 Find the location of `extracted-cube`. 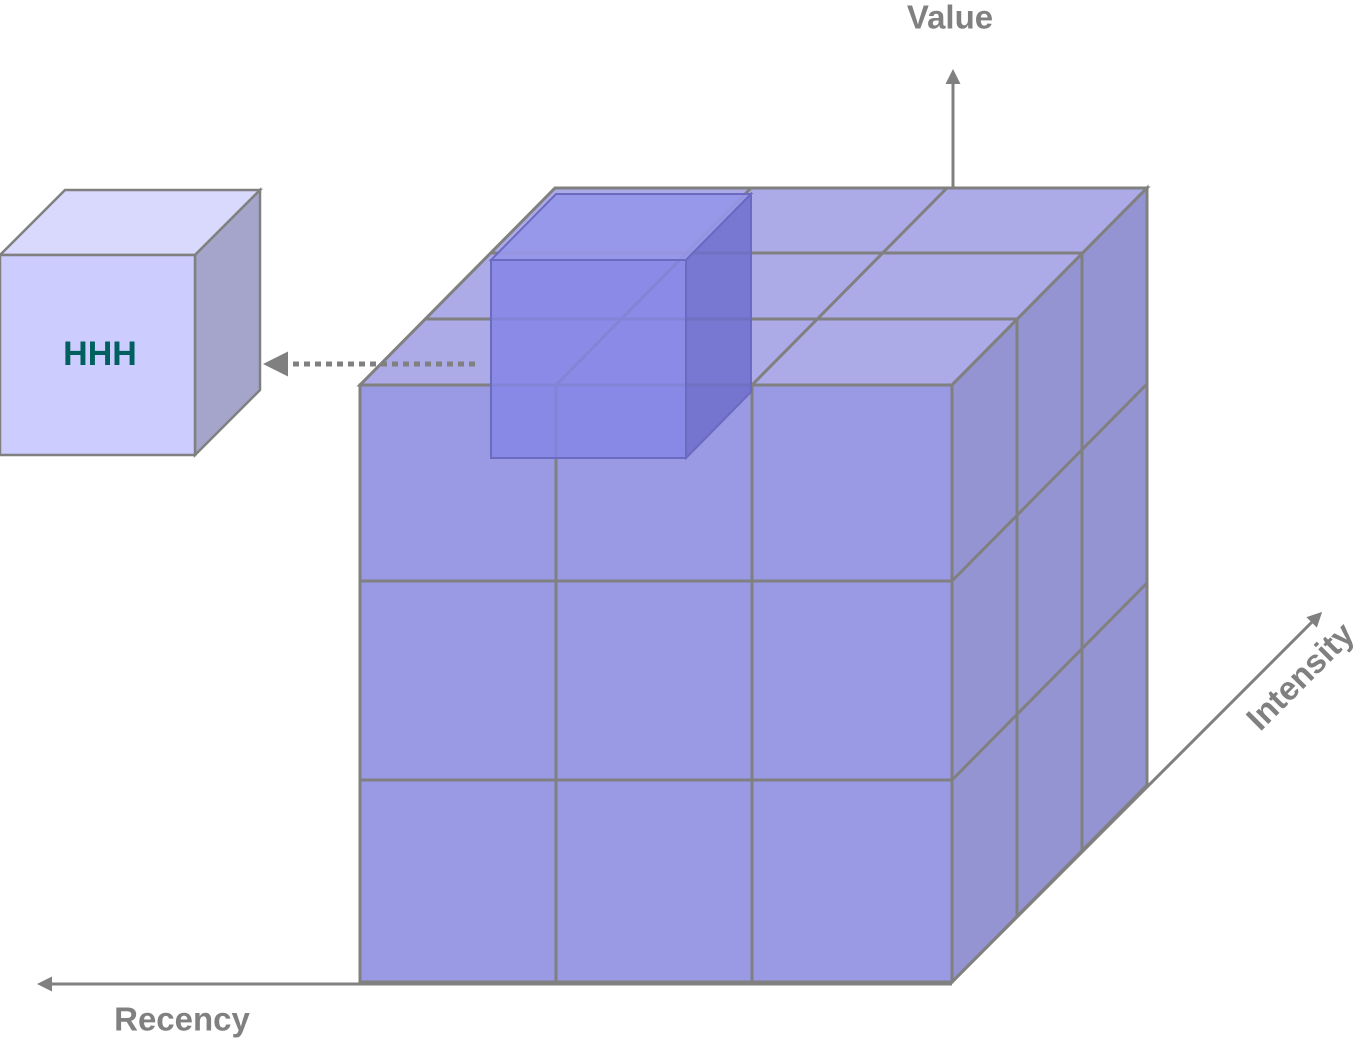

extracted-cube is located at coordinates (132, 322).